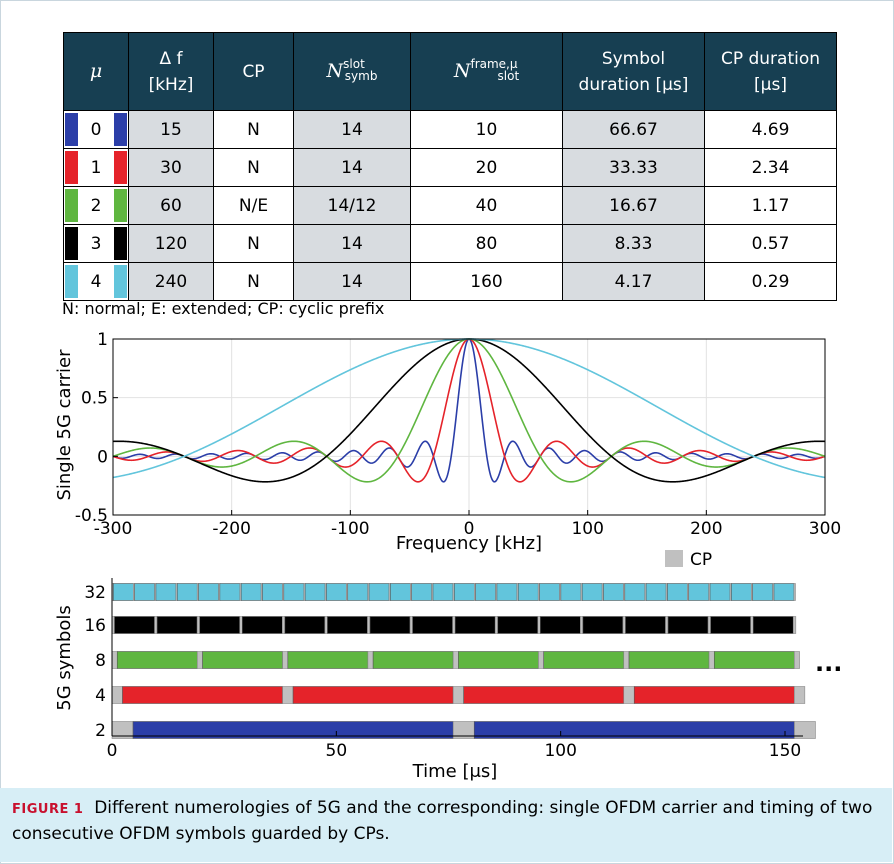 The image size is (894, 864). Describe the element at coordinates (48, 809) in the screenshot. I see `caption-label: FIGURE 1` at that location.